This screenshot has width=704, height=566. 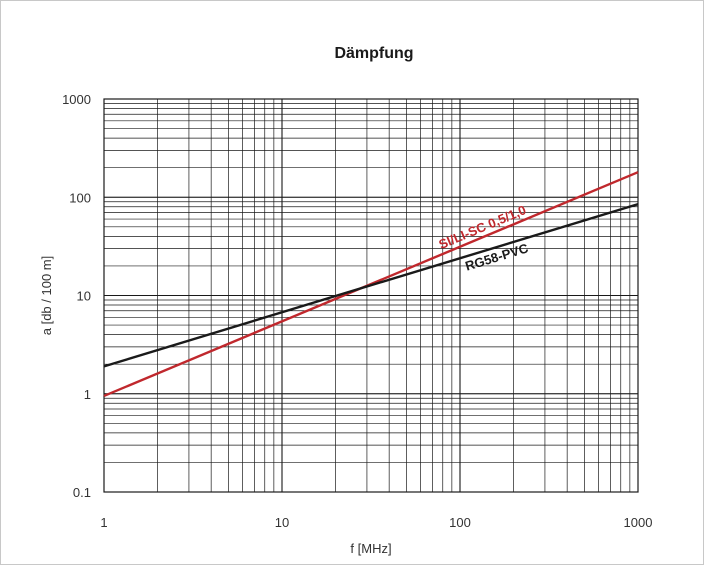 What do you see at coordinates (82, 492) in the screenshot?
I see `y-tick-label: 0.1` at bounding box center [82, 492].